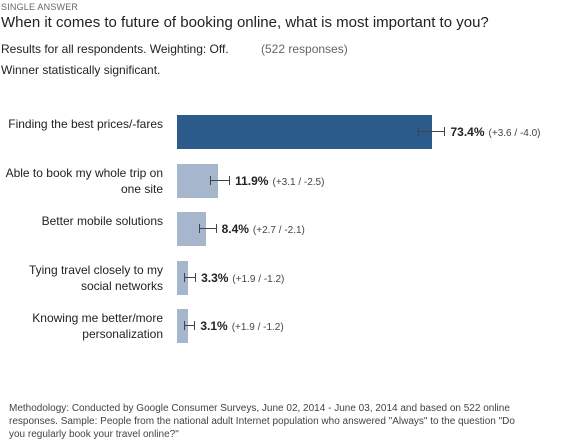 Image resolution: width=567 pixels, height=443 pixels. What do you see at coordinates (514, 133) in the screenshot?
I see `error-label: (+3.6 / -4.0)` at bounding box center [514, 133].